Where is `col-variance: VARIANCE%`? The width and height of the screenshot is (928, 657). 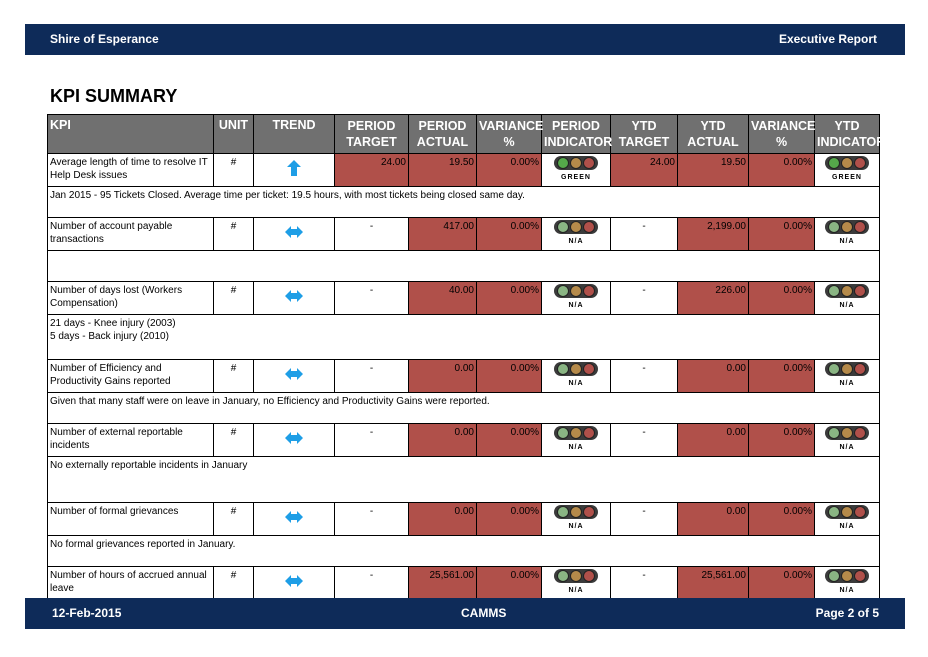 col-variance: VARIANCE% is located at coordinates (509, 134).